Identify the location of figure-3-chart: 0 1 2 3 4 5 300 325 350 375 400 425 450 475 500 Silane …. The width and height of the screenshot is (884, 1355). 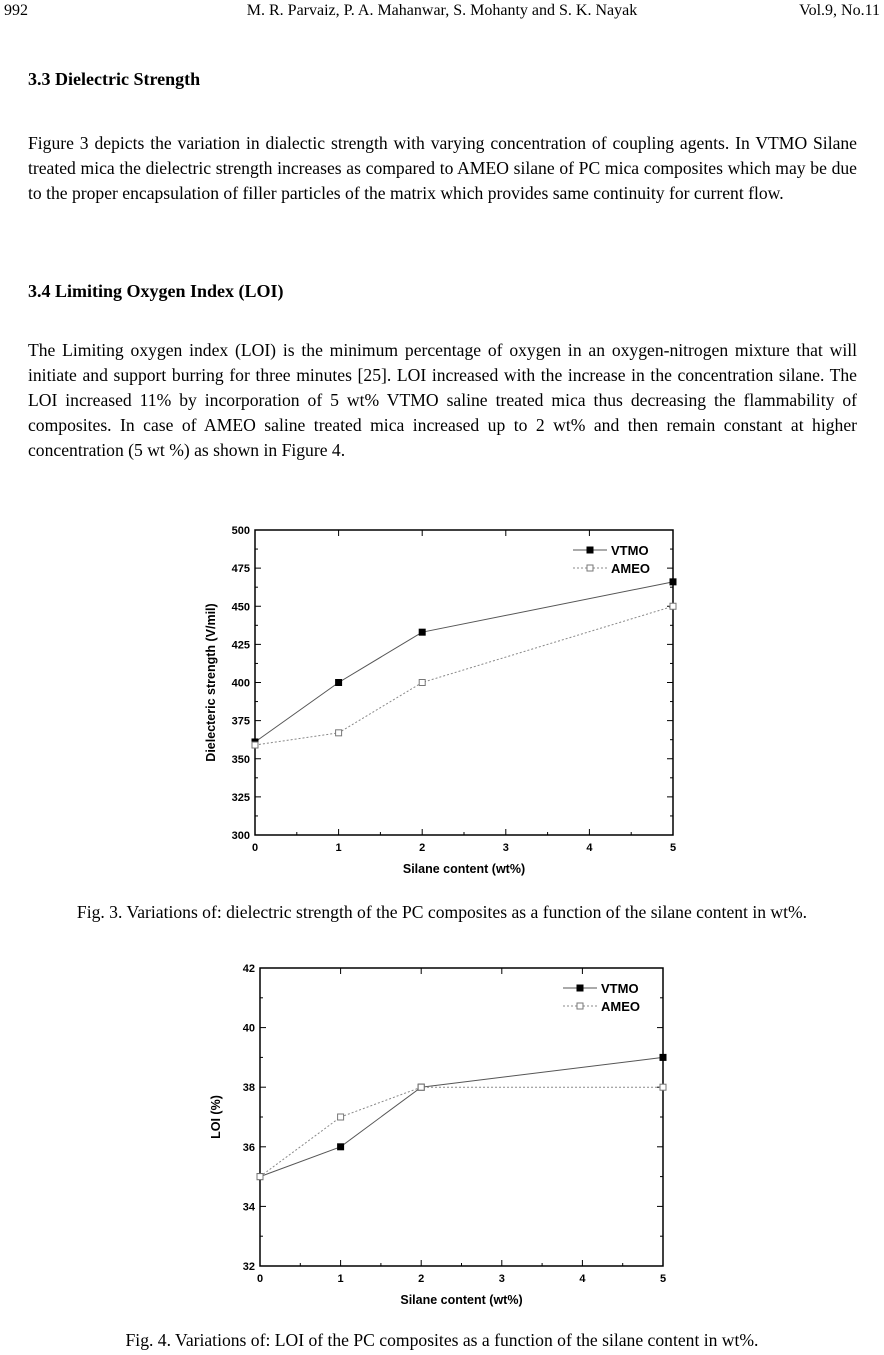
(440, 700).